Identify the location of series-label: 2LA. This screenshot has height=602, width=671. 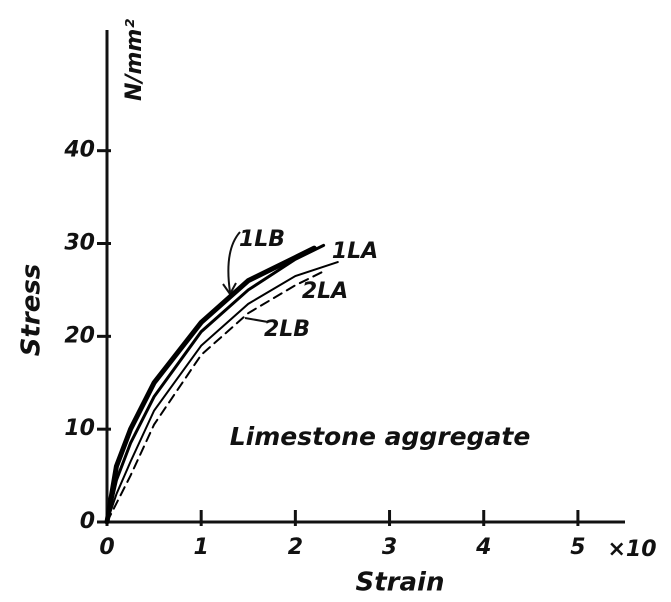
(325, 291).